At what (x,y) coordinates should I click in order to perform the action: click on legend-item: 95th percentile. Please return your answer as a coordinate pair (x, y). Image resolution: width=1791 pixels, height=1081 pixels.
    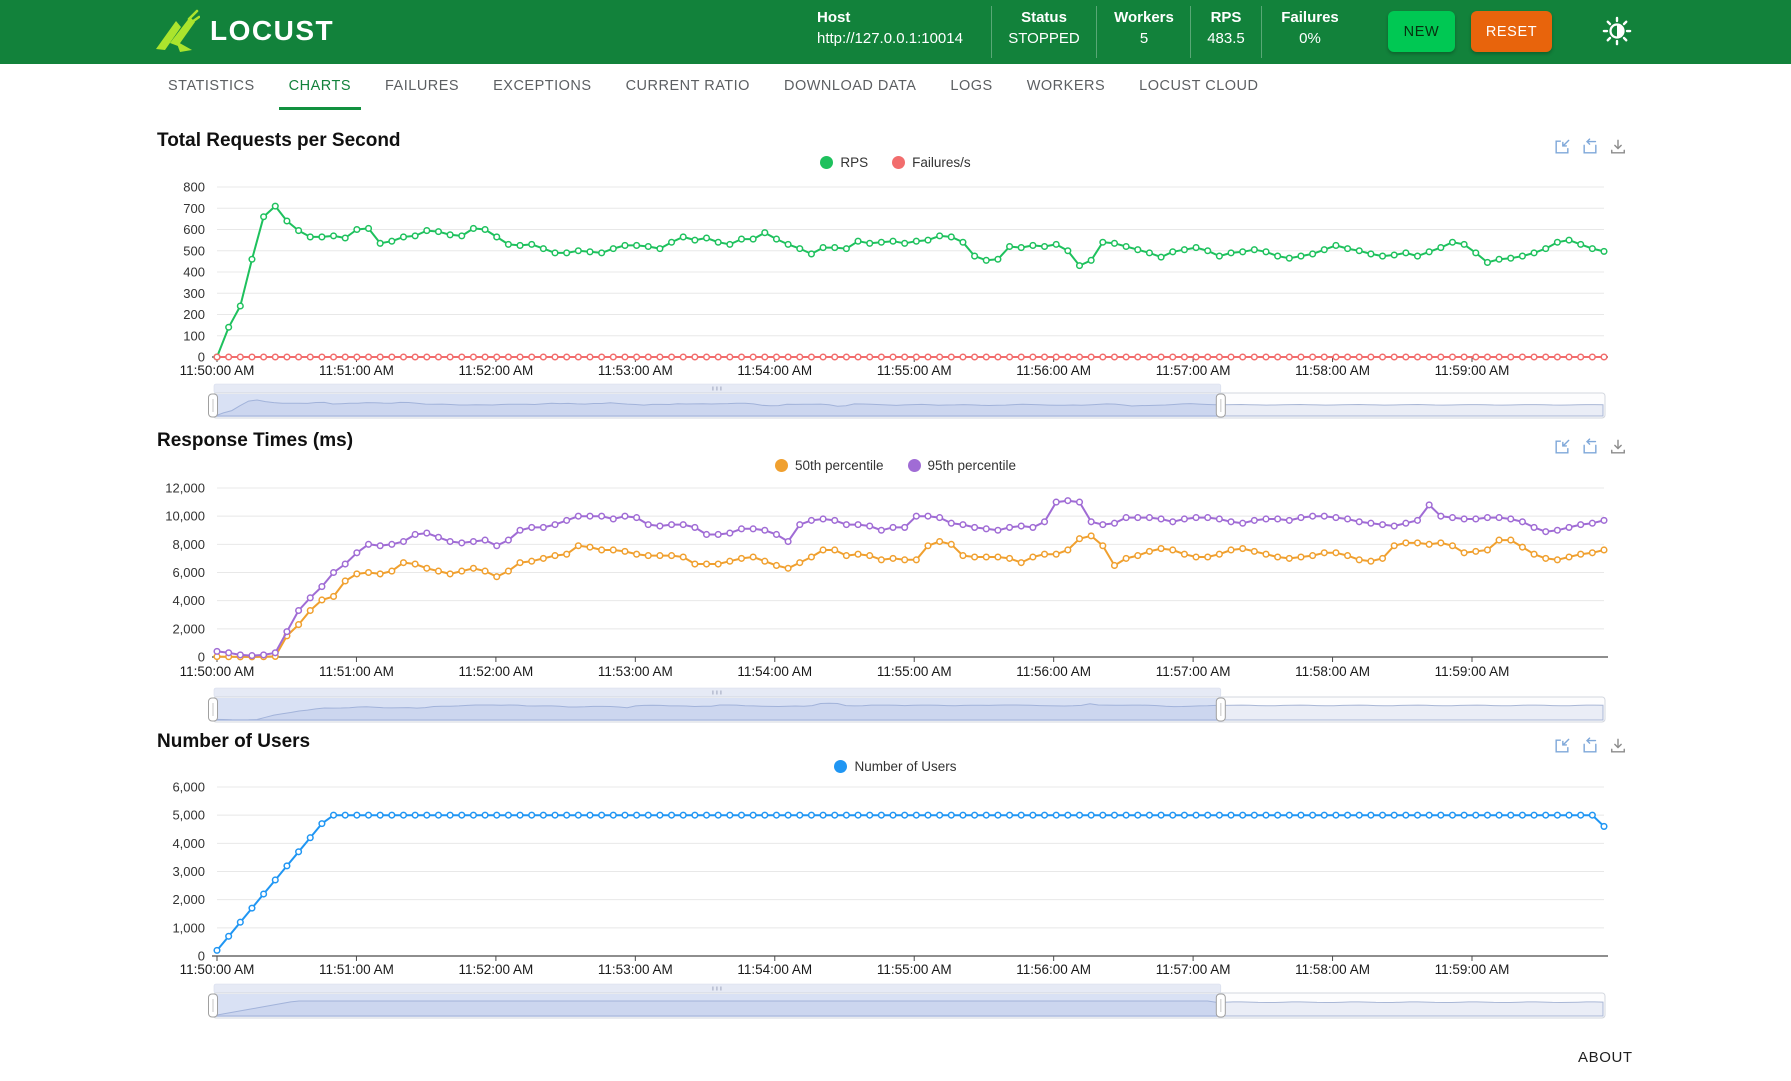
    Looking at the image, I should click on (962, 465).